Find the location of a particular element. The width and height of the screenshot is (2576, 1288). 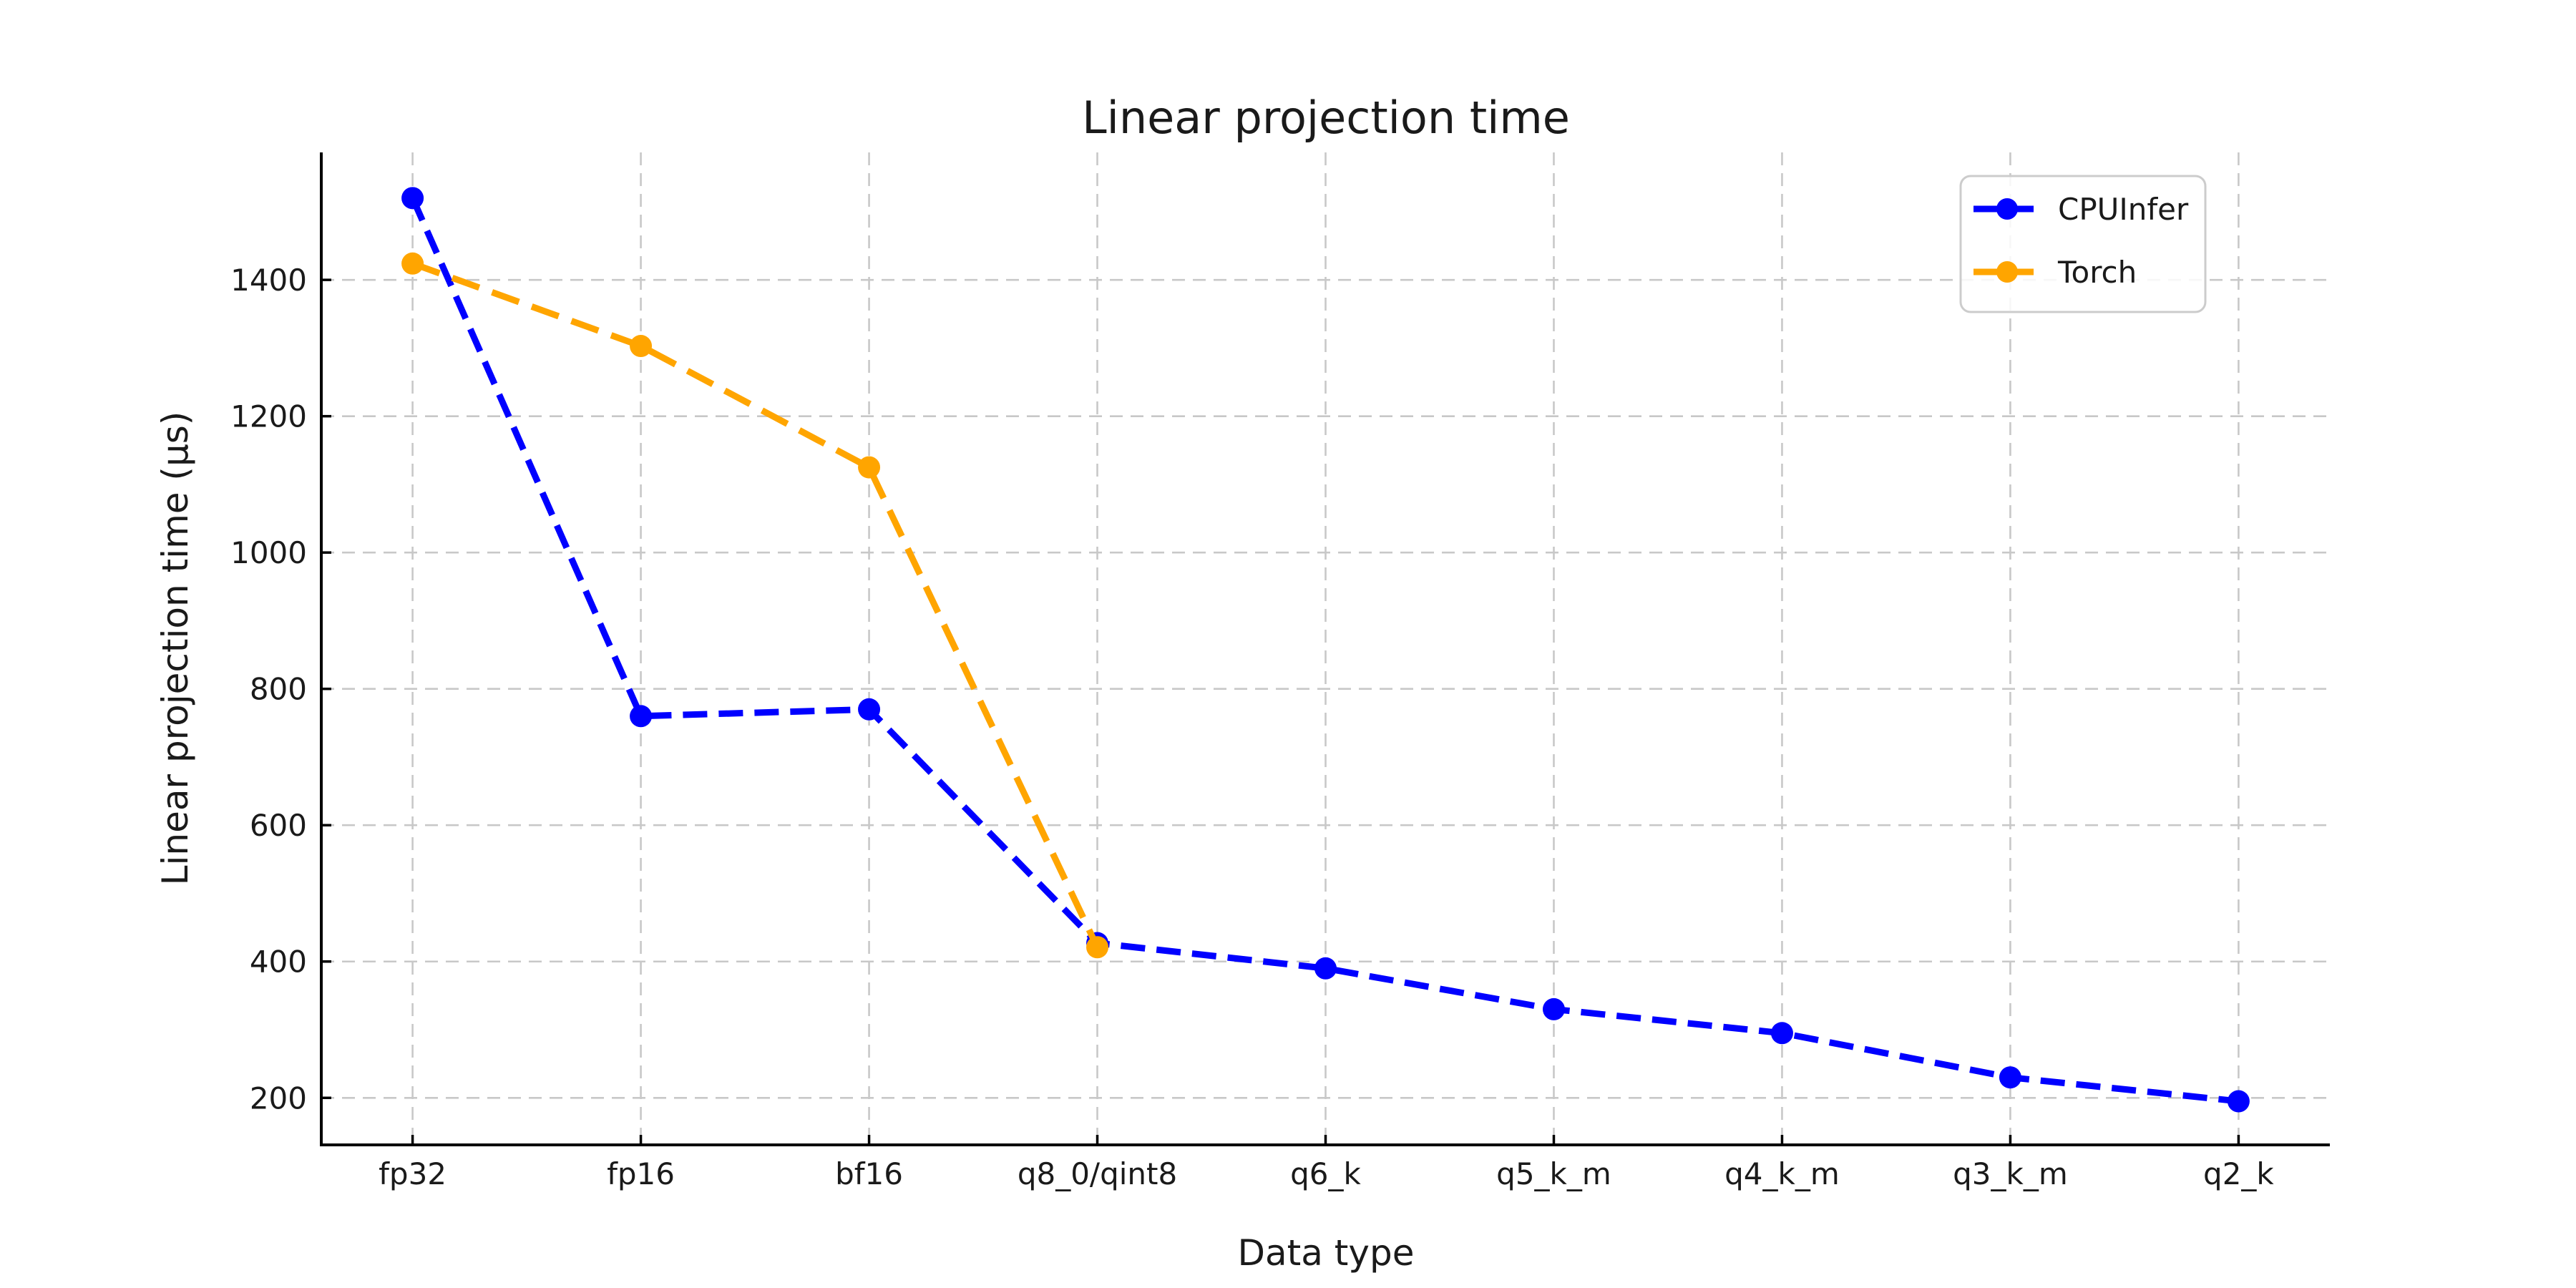

y-tick-label: 400 is located at coordinates (278, 962).